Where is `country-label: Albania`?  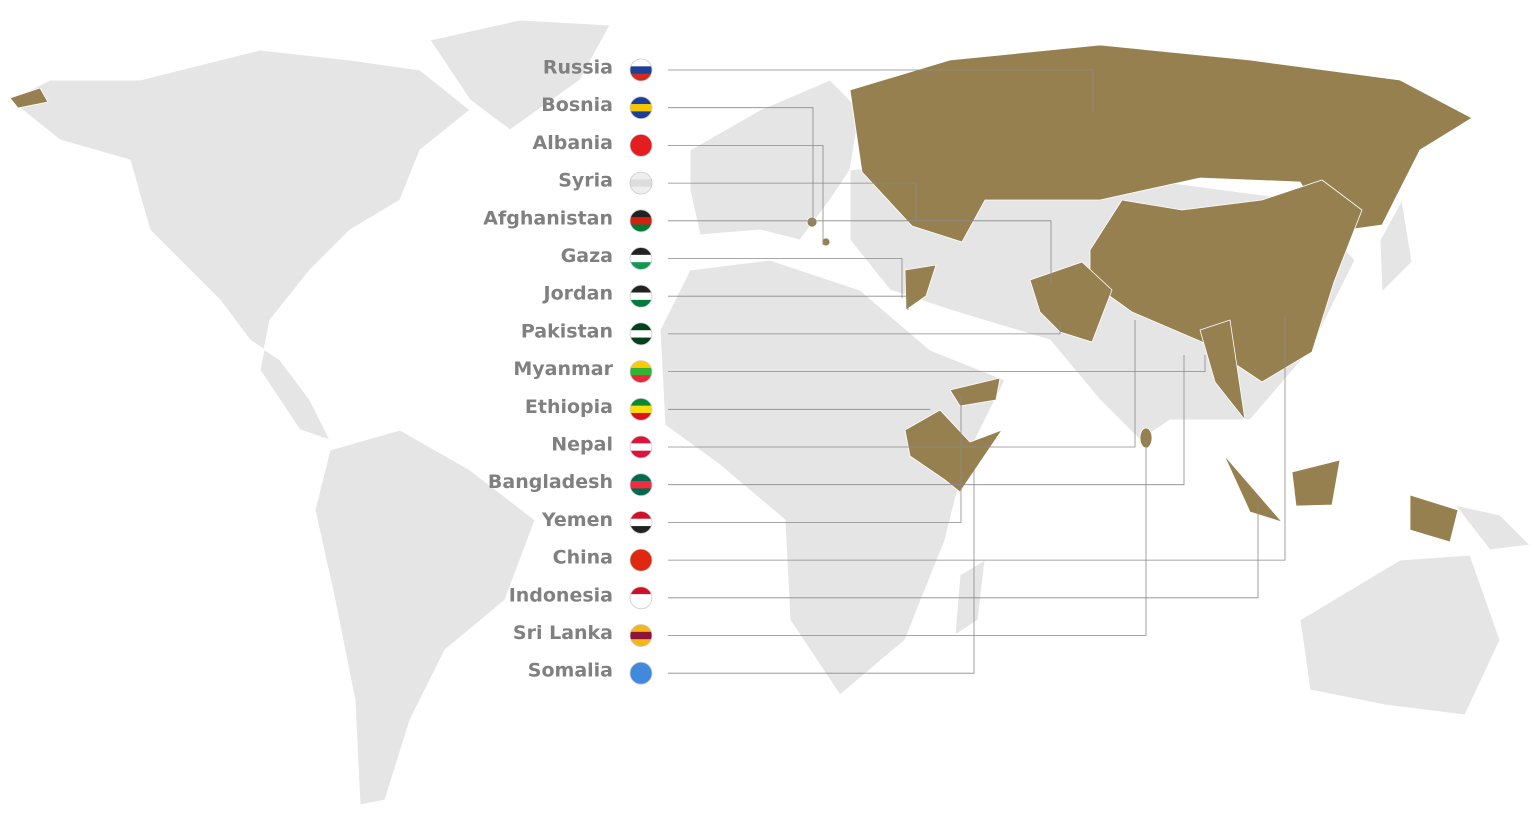 country-label: Albania is located at coordinates (573, 143).